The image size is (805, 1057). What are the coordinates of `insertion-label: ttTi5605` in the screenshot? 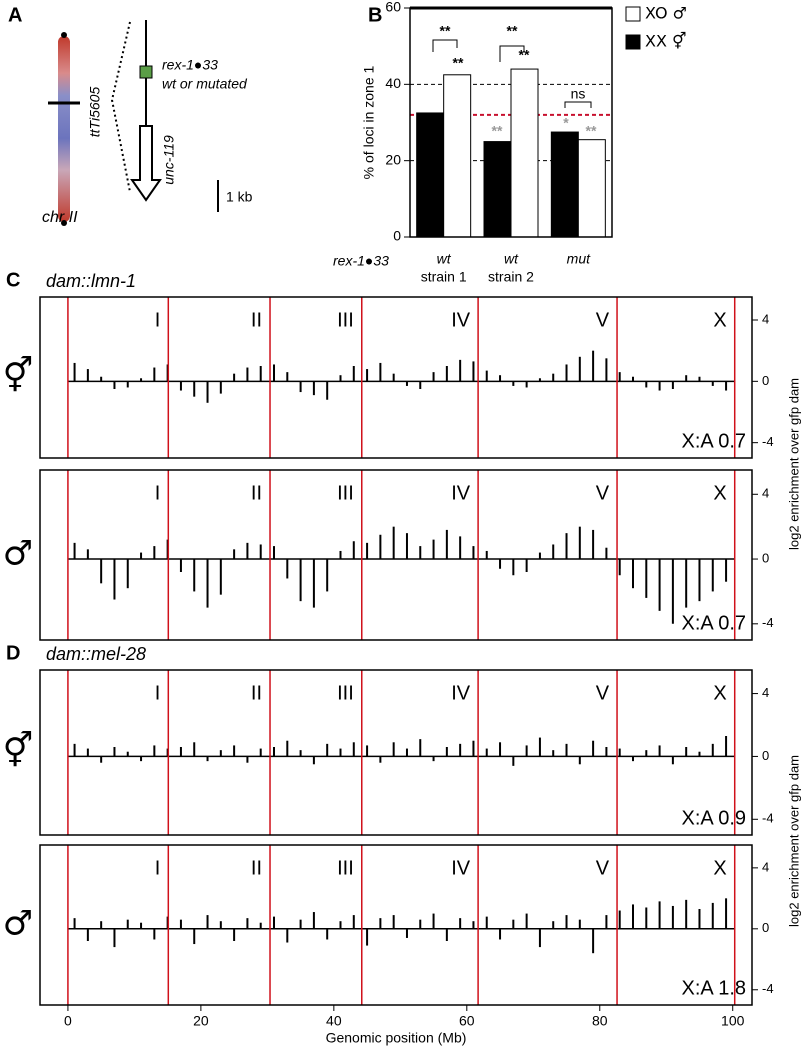 It's located at (95, 112).